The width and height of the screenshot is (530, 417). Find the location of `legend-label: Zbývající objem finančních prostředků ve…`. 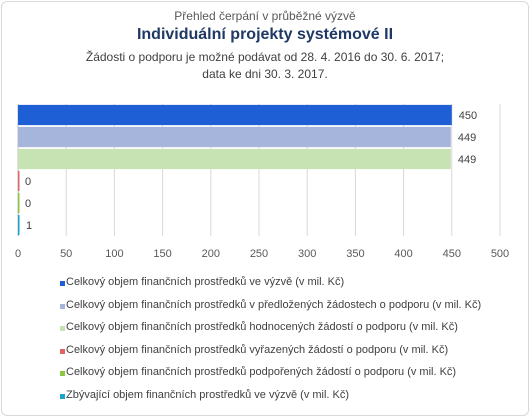

legend-label: Zbývající objem finančních prostředků ve… is located at coordinates (208, 394).